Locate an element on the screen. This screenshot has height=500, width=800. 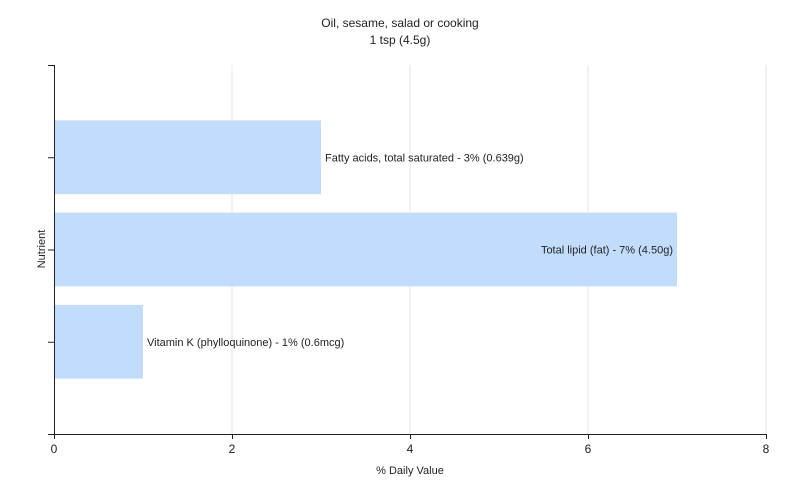
data-label: Vitamin K (phylloquinone) - 1% (0.6mcg) is located at coordinates (245, 343).